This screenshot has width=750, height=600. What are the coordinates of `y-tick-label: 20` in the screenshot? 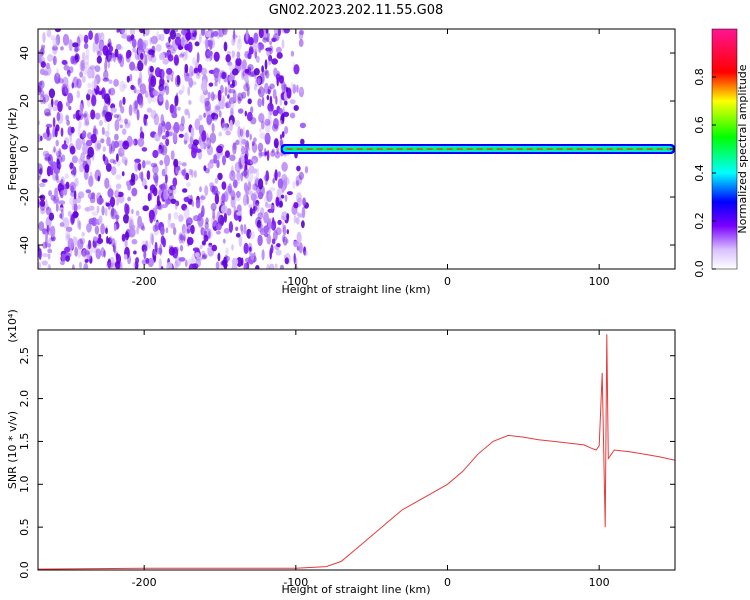 It's located at (24, 101).